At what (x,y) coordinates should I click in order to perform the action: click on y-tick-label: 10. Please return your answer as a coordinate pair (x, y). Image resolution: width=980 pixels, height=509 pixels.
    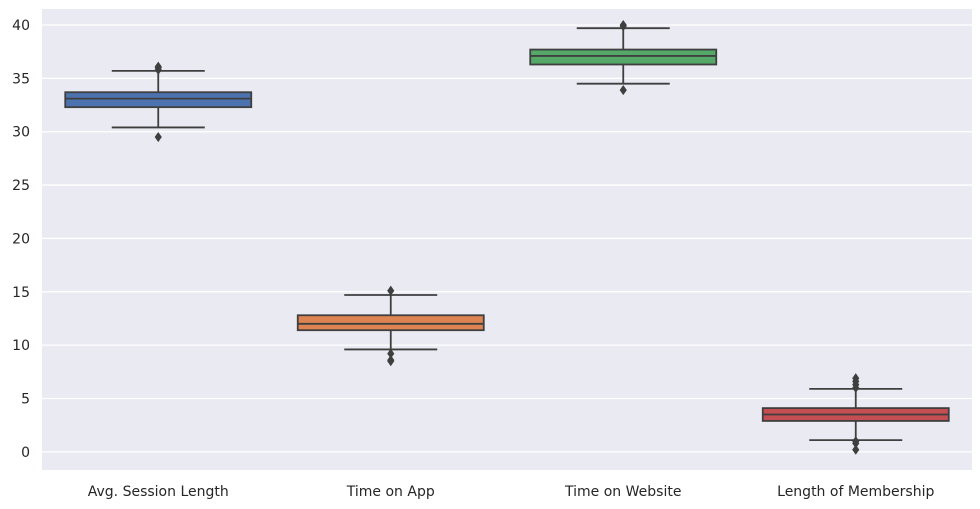
    Looking at the image, I should click on (21, 346).